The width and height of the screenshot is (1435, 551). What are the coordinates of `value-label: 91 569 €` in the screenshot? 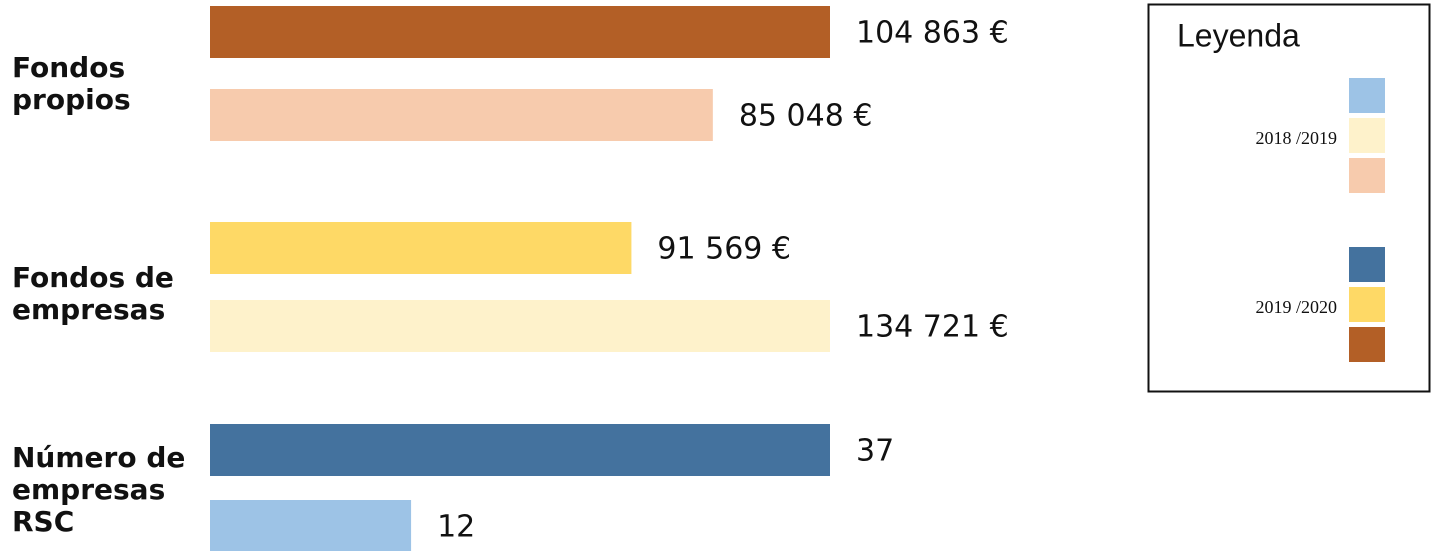 It's located at (724, 249).